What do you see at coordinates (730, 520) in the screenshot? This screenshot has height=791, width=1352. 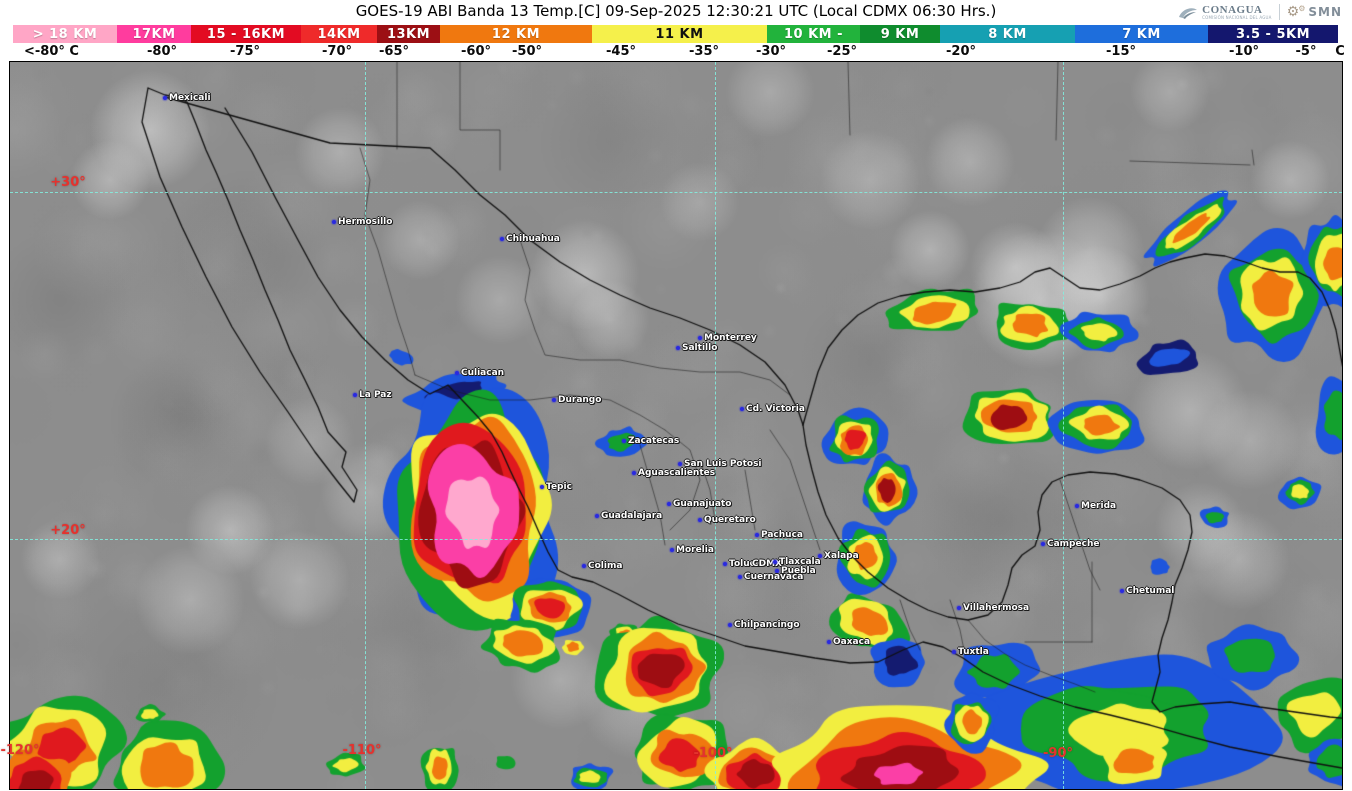 I see `city-label: Queretaro` at bounding box center [730, 520].